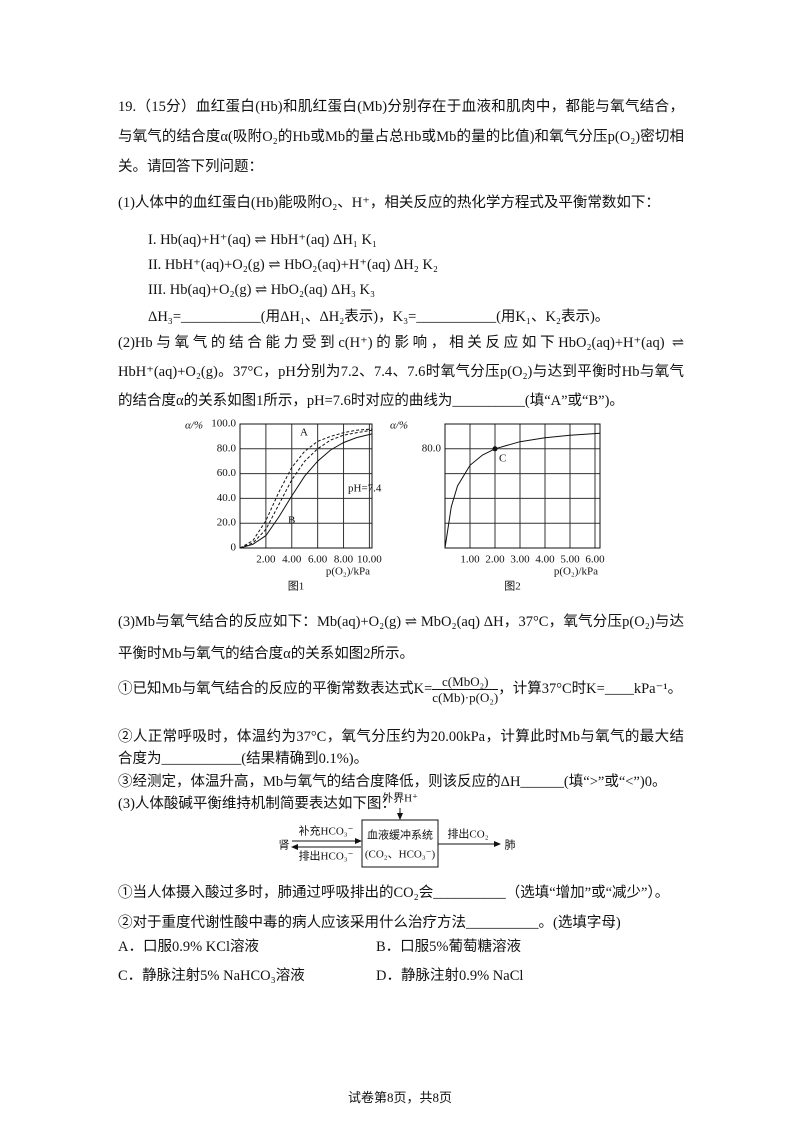  I want to click on x-tick-label: 5.00, so click(570, 560).